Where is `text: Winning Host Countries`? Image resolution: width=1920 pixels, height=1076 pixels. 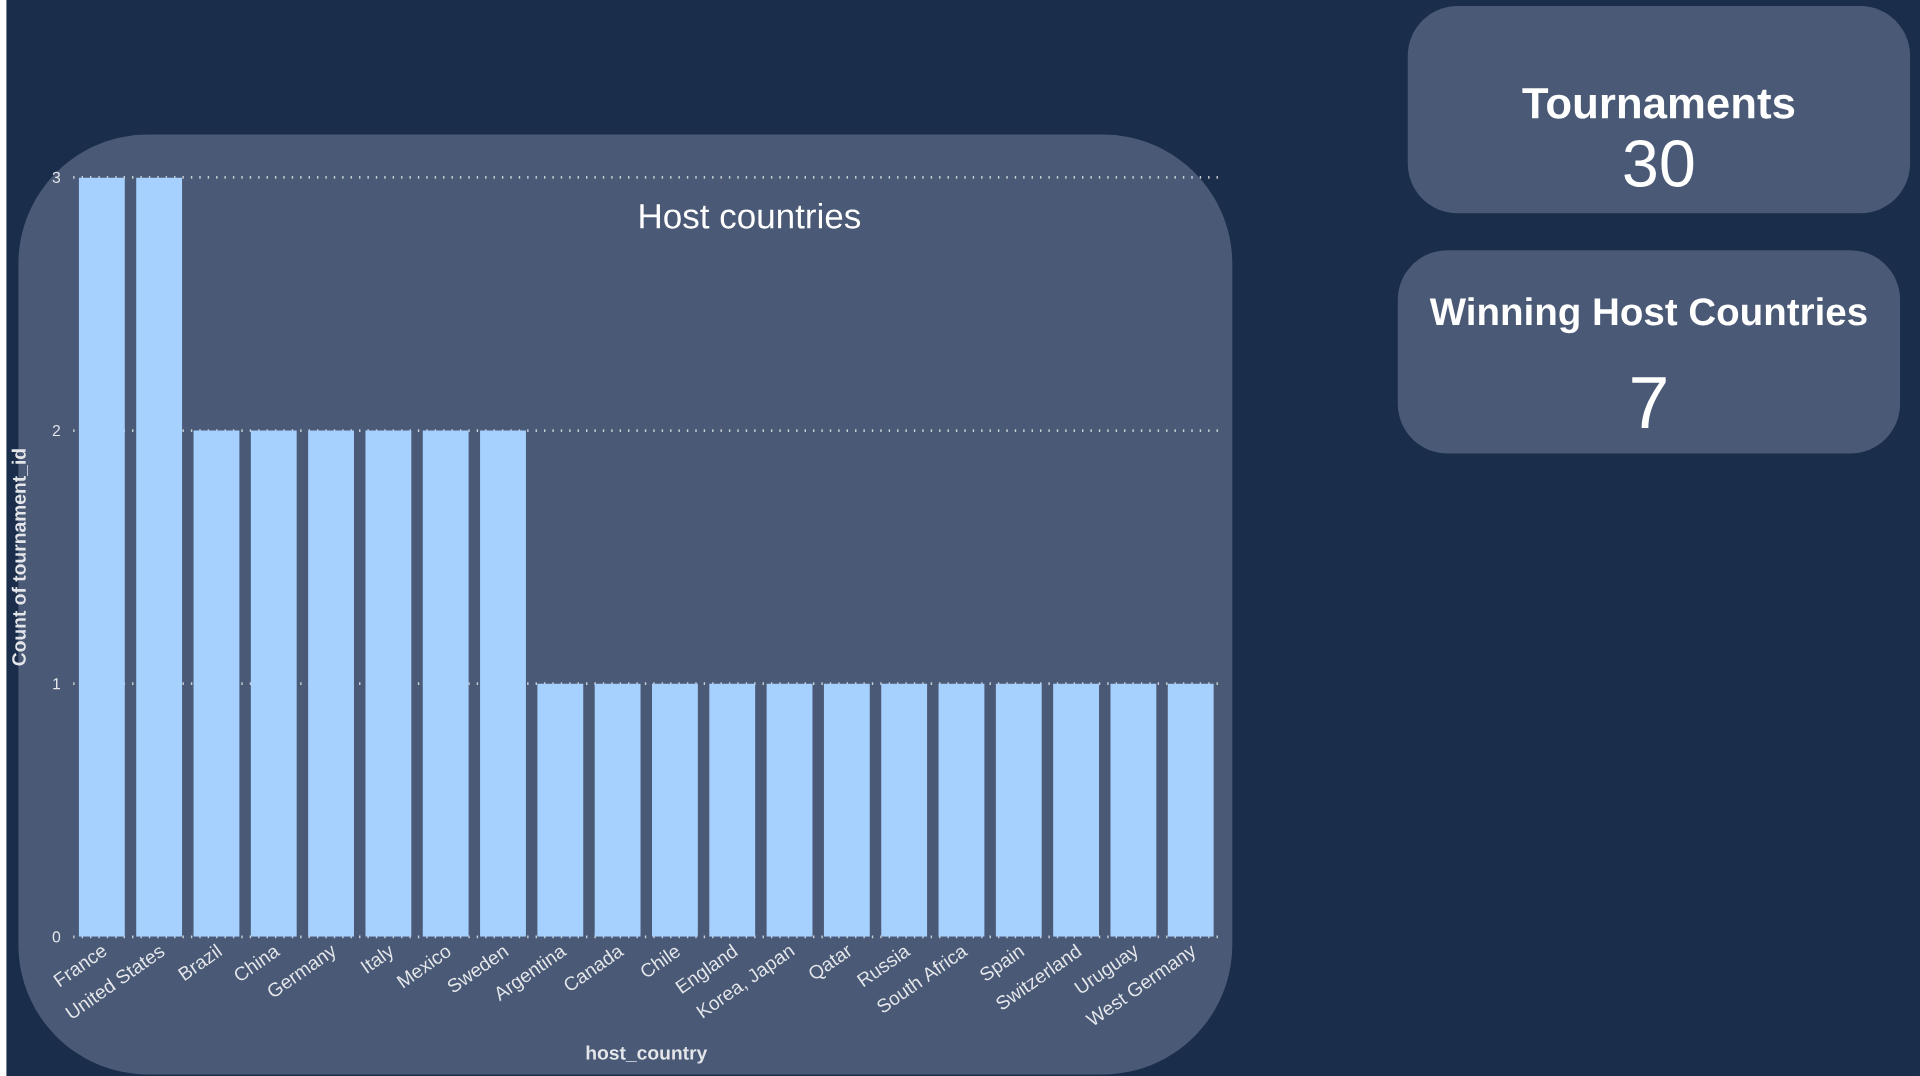 text: Winning Host Countries is located at coordinates (1648, 315).